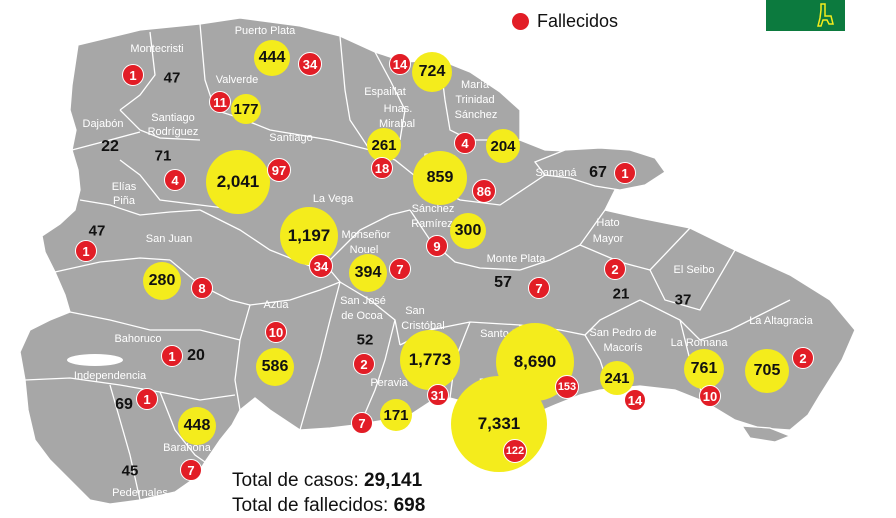 The width and height of the screenshot is (896, 518). What do you see at coordinates (803, 358) in the screenshot?
I see `deaths-bubble-la-altagracia: 2` at bounding box center [803, 358].